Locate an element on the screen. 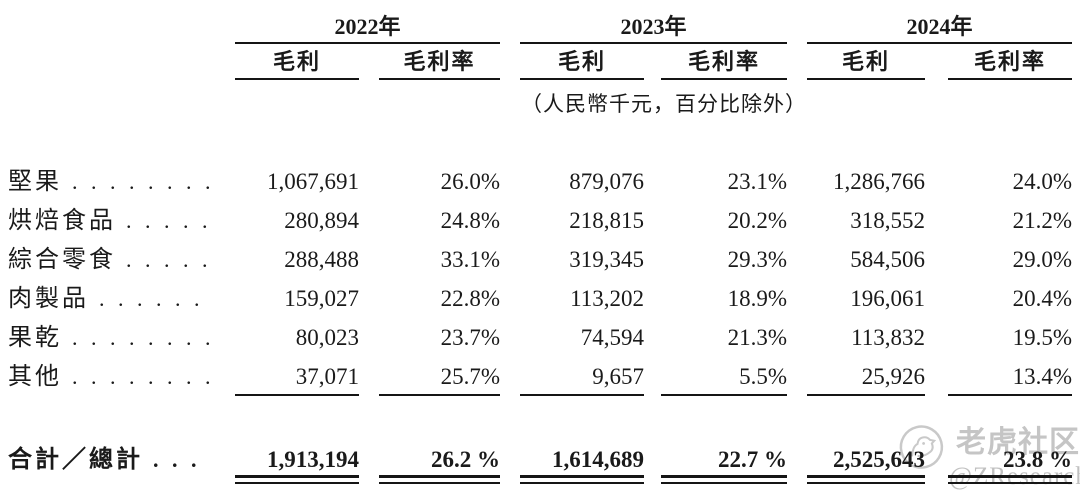 The image size is (1080, 503). cell-value: 196,061 is located at coordinates (887, 298).